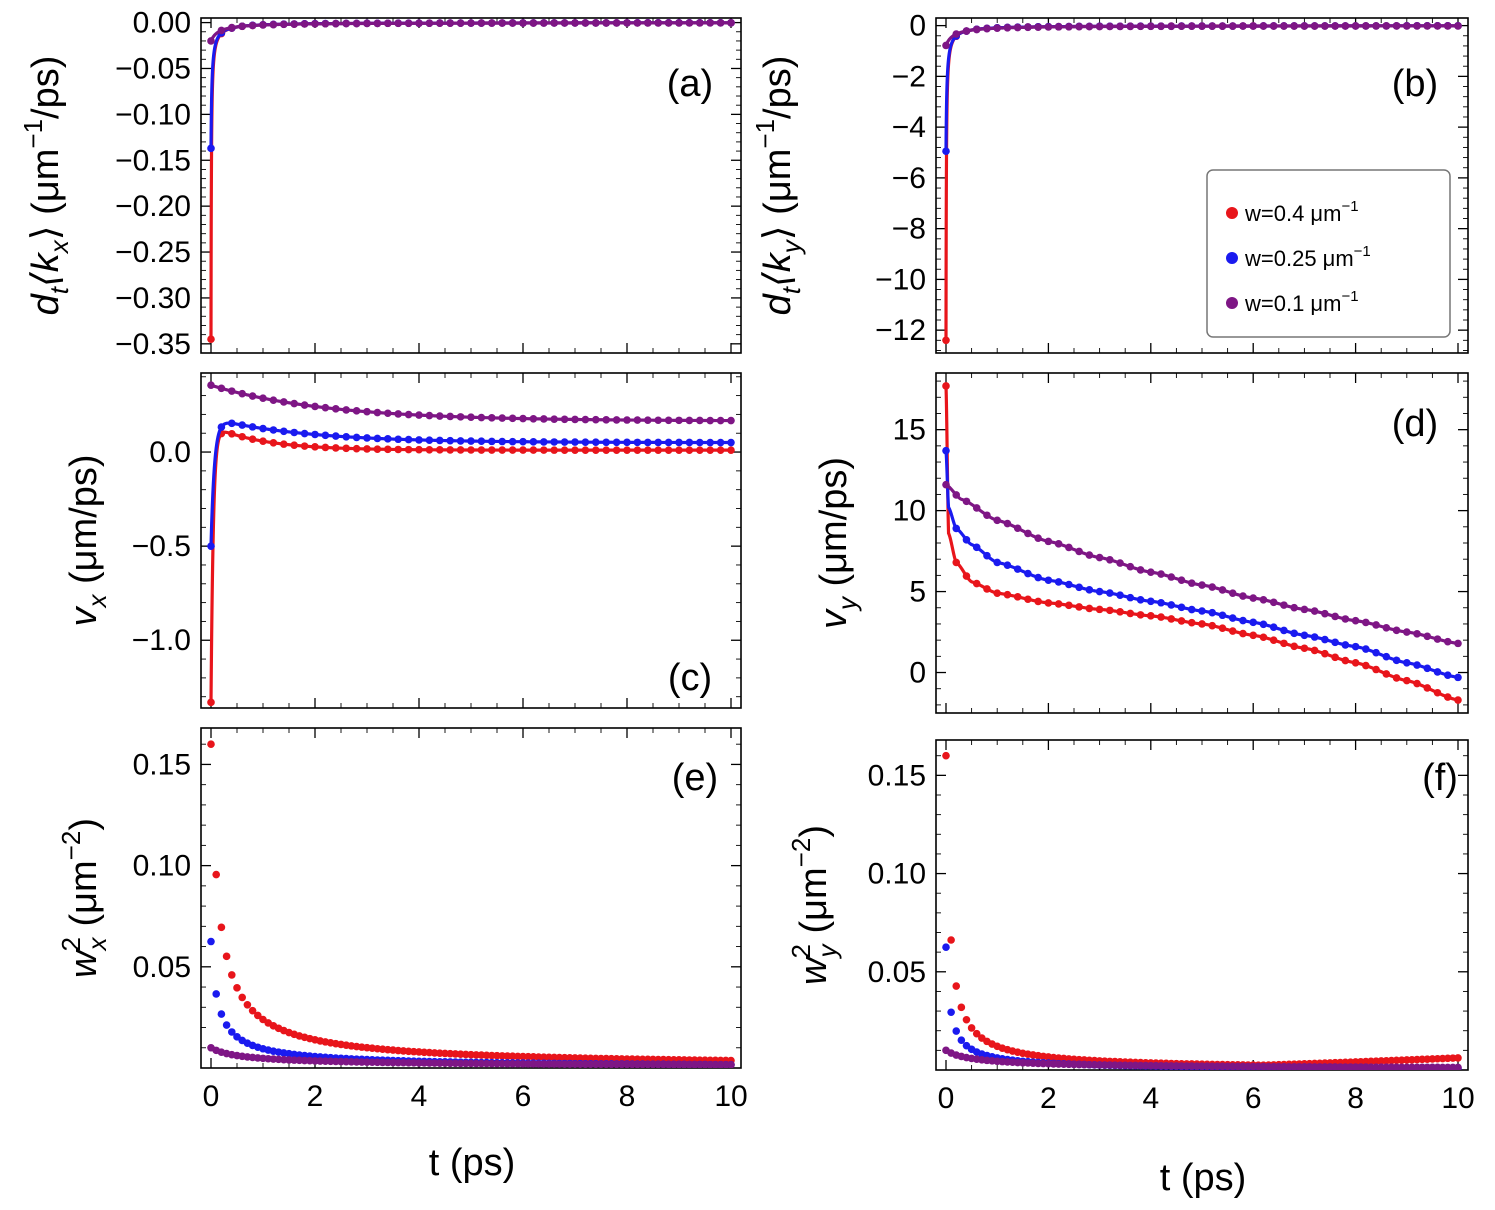 The width and height of the screenshot is (1495, 1210). I want to click on y-axis-label: vy (μm/ps), so click(837, 543).